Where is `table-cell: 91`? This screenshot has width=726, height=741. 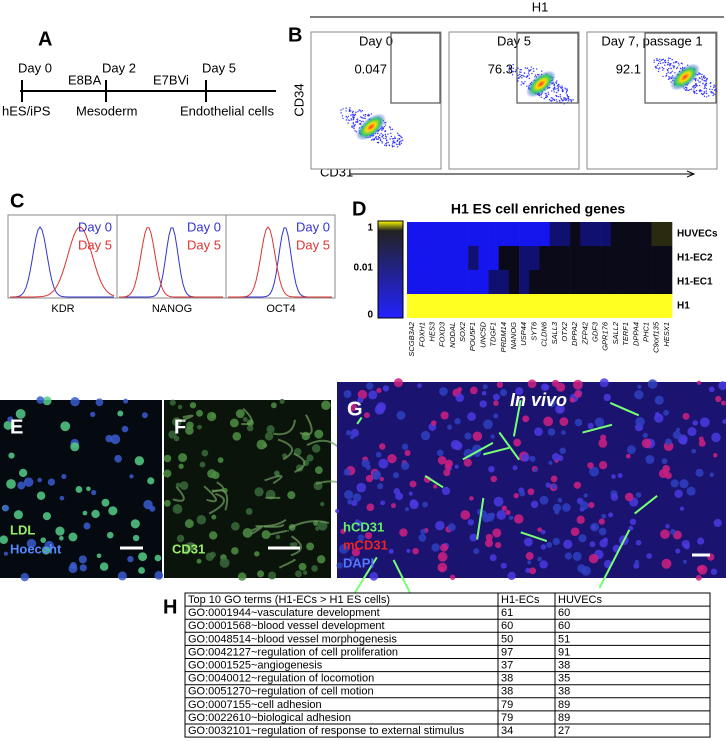
table-cell: 91 is located at coordinates (564, 652).